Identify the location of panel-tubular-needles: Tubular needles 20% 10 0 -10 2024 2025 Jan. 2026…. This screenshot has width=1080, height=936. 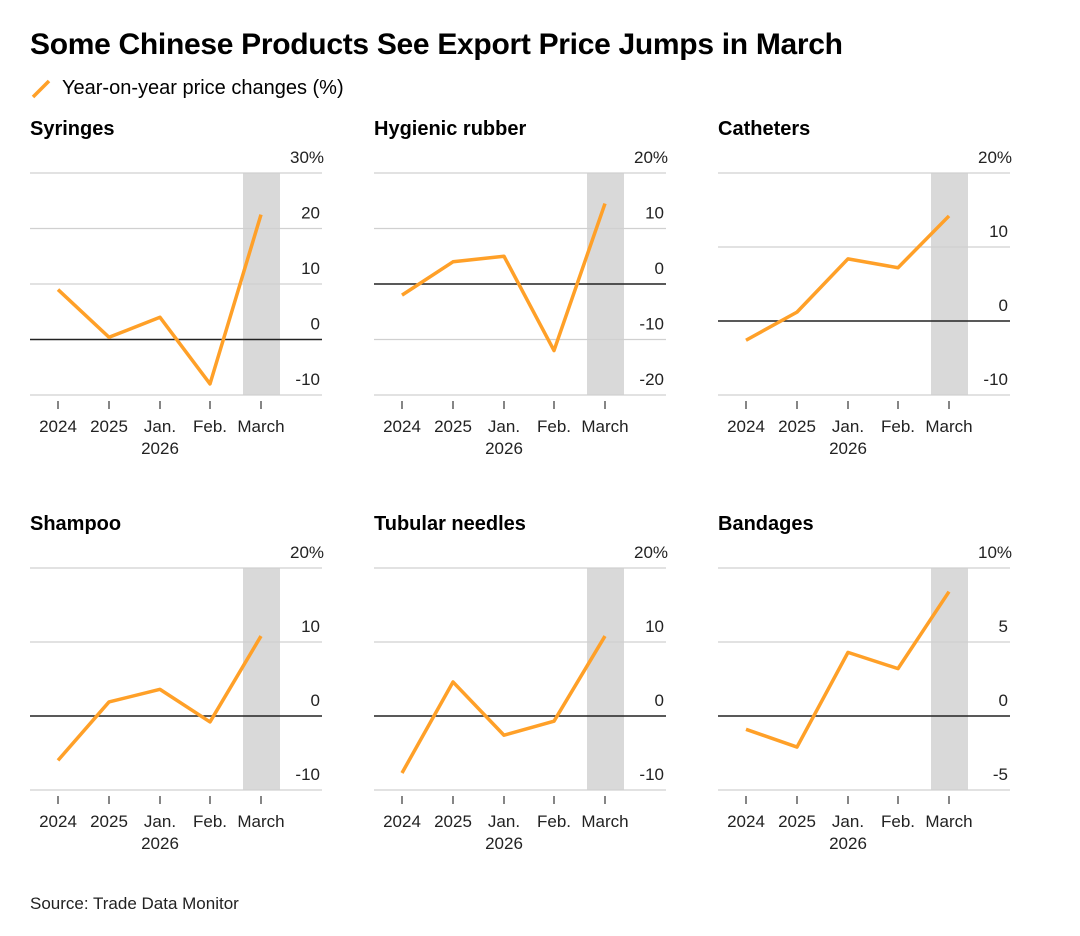
(521, 683).